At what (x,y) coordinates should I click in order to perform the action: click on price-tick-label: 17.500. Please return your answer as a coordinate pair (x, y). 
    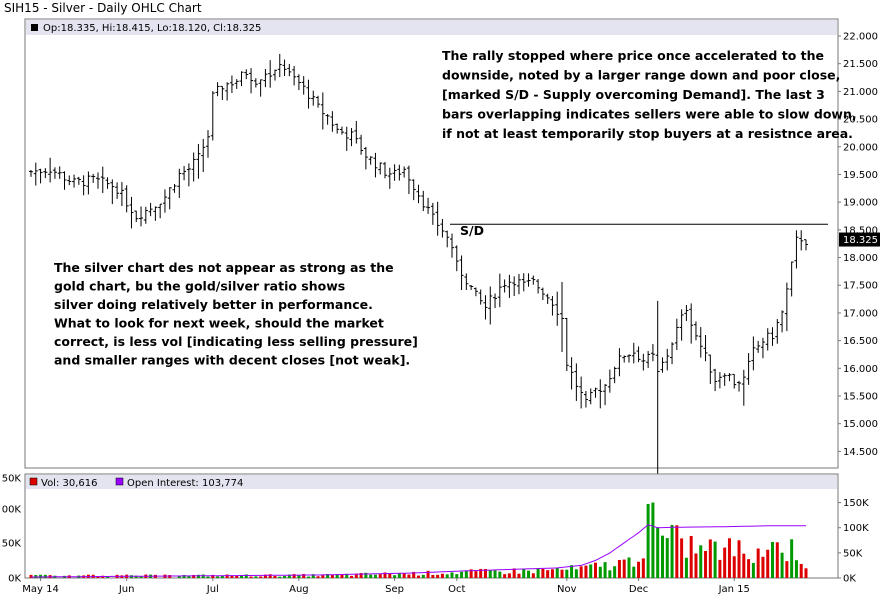
    Looking at the image, I should click on (860, 286).